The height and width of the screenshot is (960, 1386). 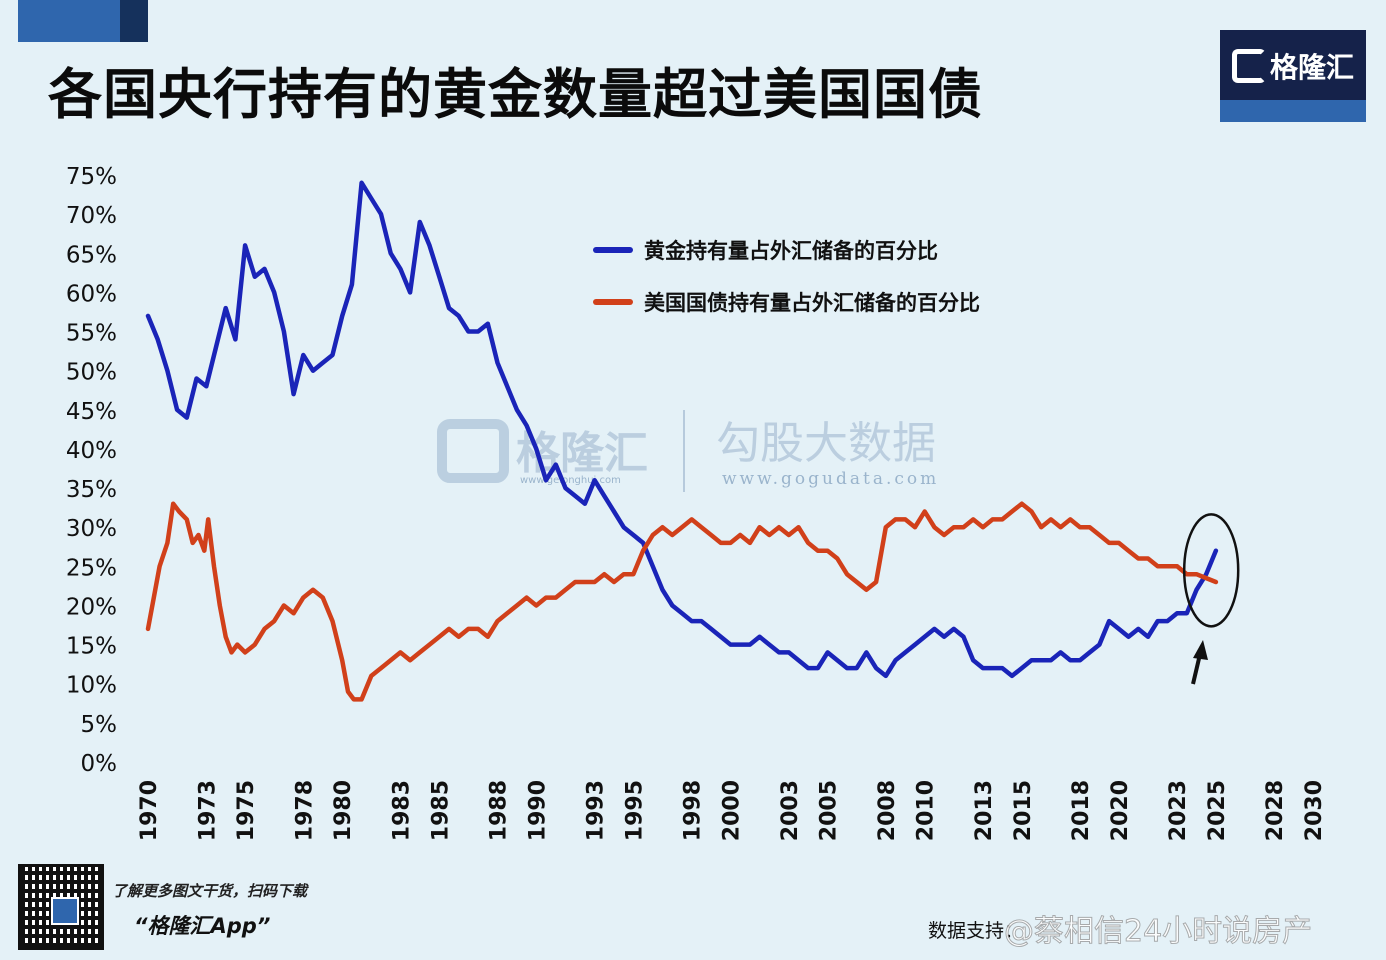 What do you see at coordinates (1314, 810) in the screenshot?
I see `x-tick-label: 2030` at bounding box center [1314, 810].